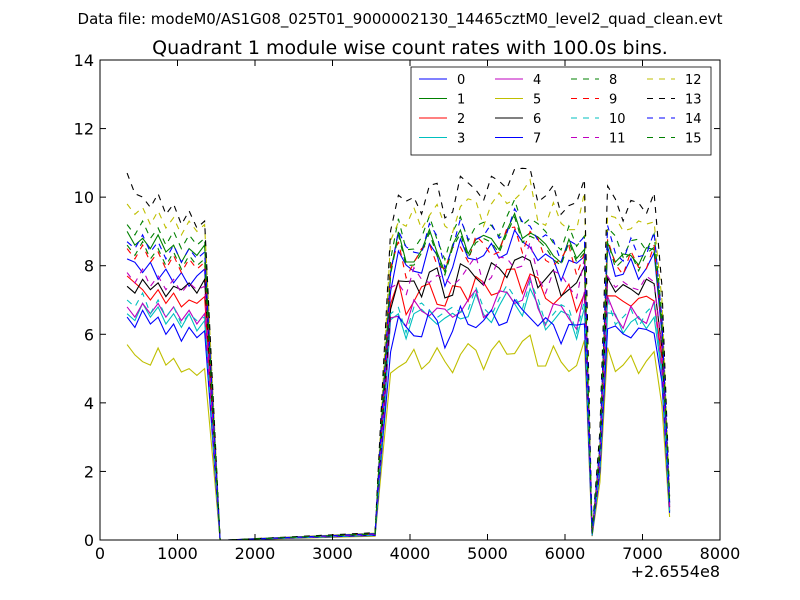  I want to click on legend-label-1: 1, so click(461, 100).